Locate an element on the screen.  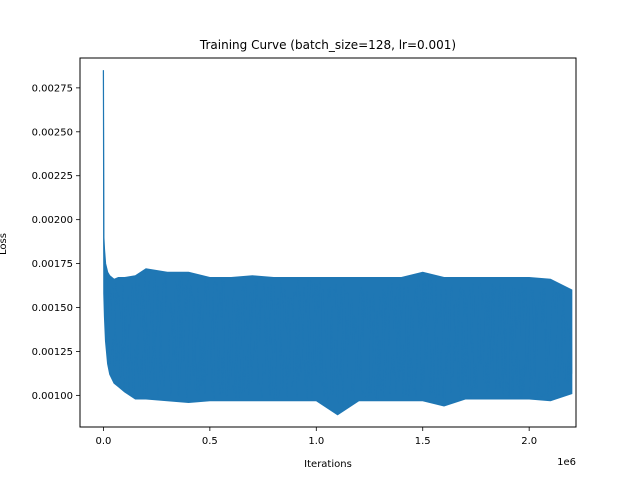
y-tick-label: 0.00250 is located at coordinates (52, 132).